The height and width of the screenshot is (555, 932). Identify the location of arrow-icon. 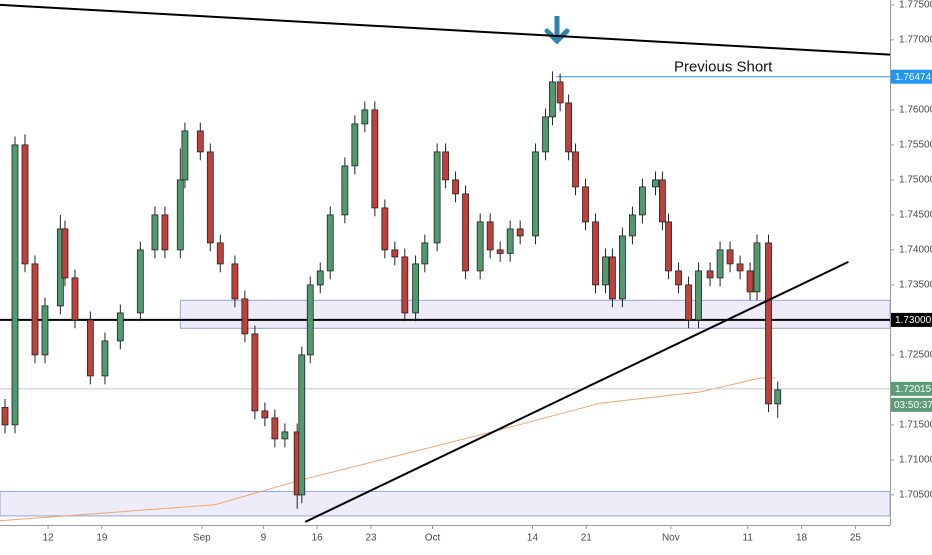
(557, 30).